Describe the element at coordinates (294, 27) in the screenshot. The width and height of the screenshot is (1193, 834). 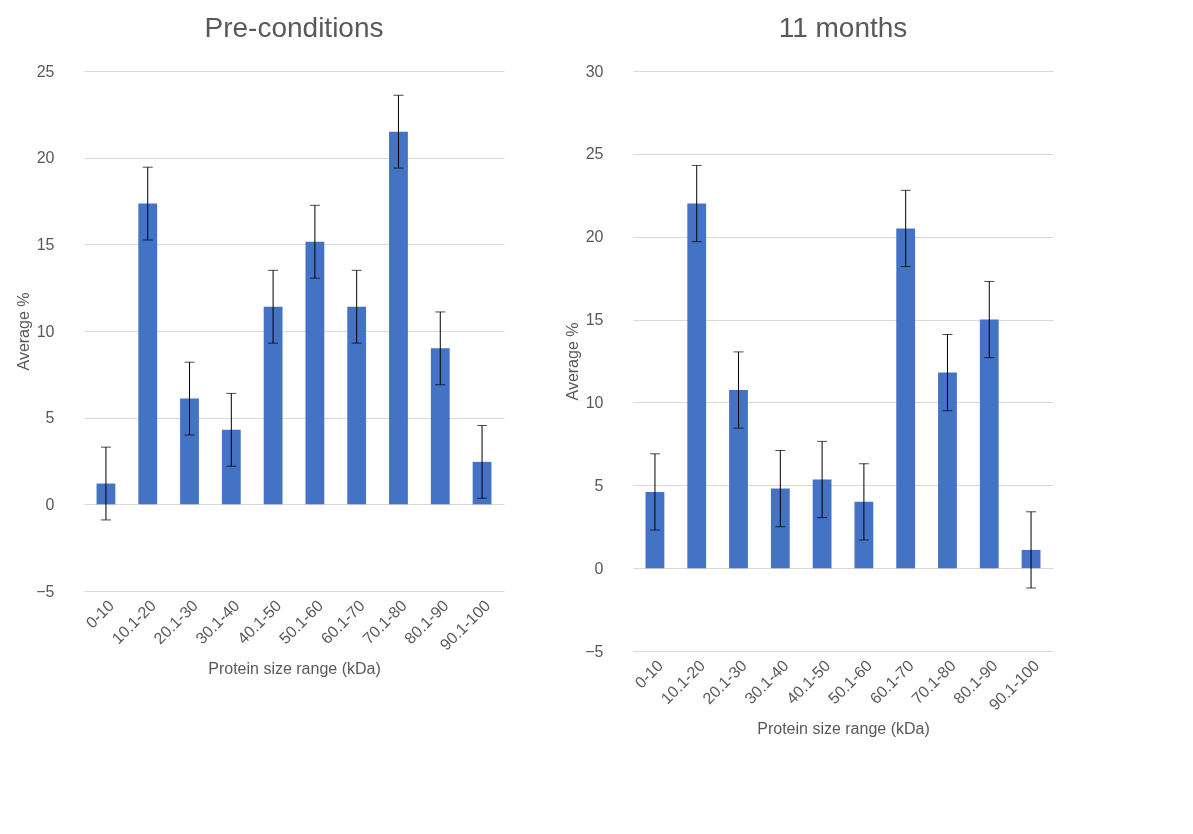
I see `chart-title: Pre-conditions` at that location.